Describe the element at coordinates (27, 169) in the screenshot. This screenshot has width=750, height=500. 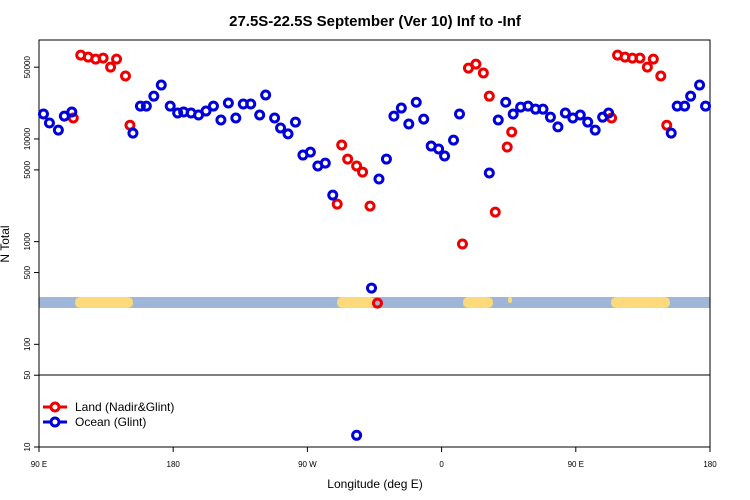
I see `y-tick-label: 5000` at that location.